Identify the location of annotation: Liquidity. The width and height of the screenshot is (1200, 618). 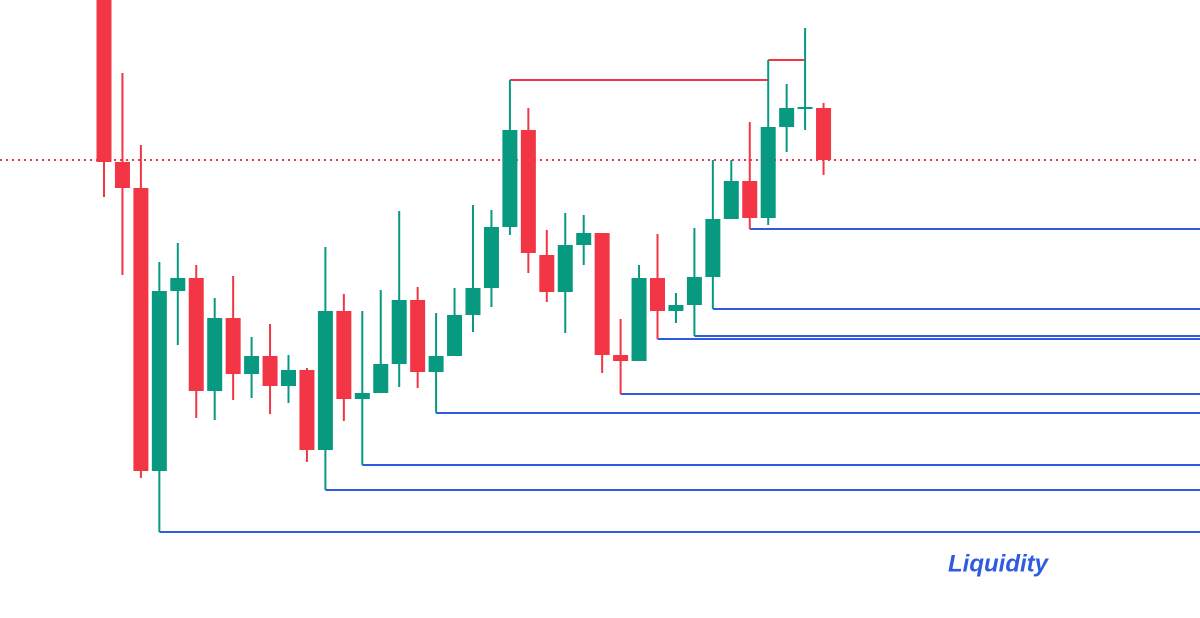
(999, 563).